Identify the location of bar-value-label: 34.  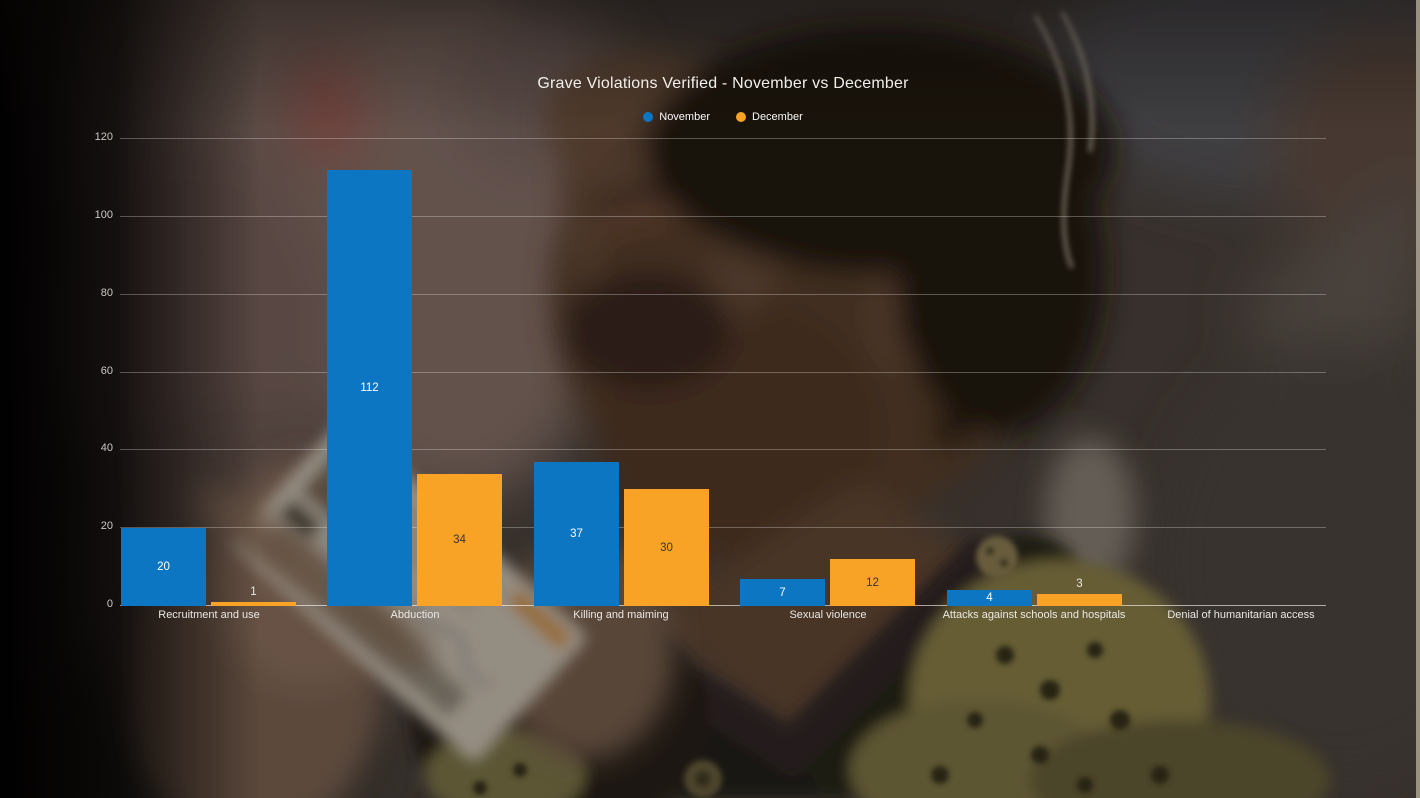
(459, 540).